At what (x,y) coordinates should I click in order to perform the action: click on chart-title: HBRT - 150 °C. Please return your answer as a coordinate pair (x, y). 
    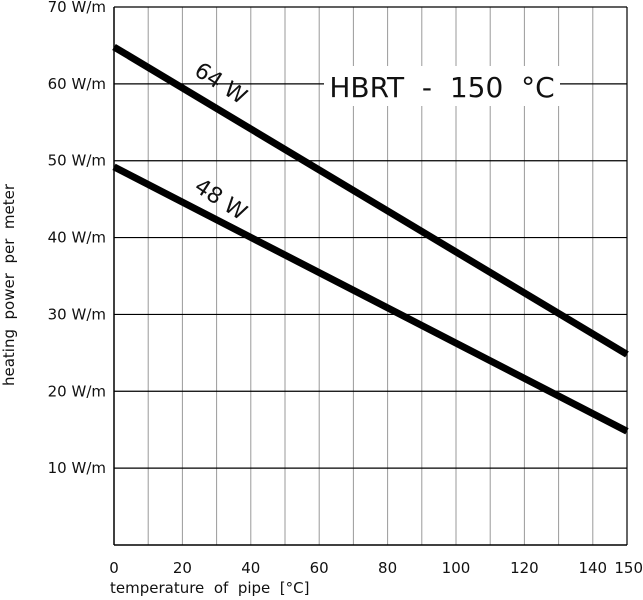
    Looking at the image, I should click on (441, 87).